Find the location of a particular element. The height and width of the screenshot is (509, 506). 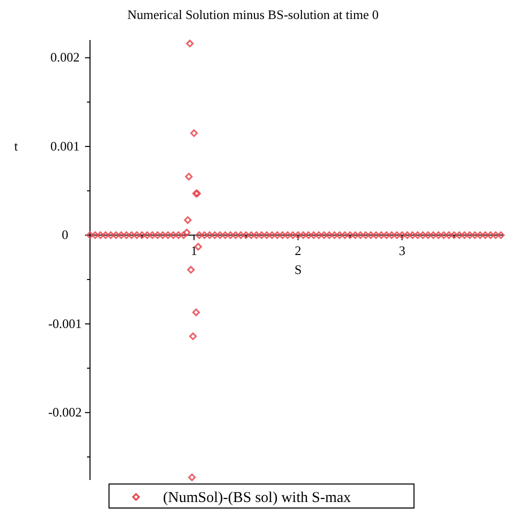

y-tick-label: 0 is located at coordinates (65, 234).